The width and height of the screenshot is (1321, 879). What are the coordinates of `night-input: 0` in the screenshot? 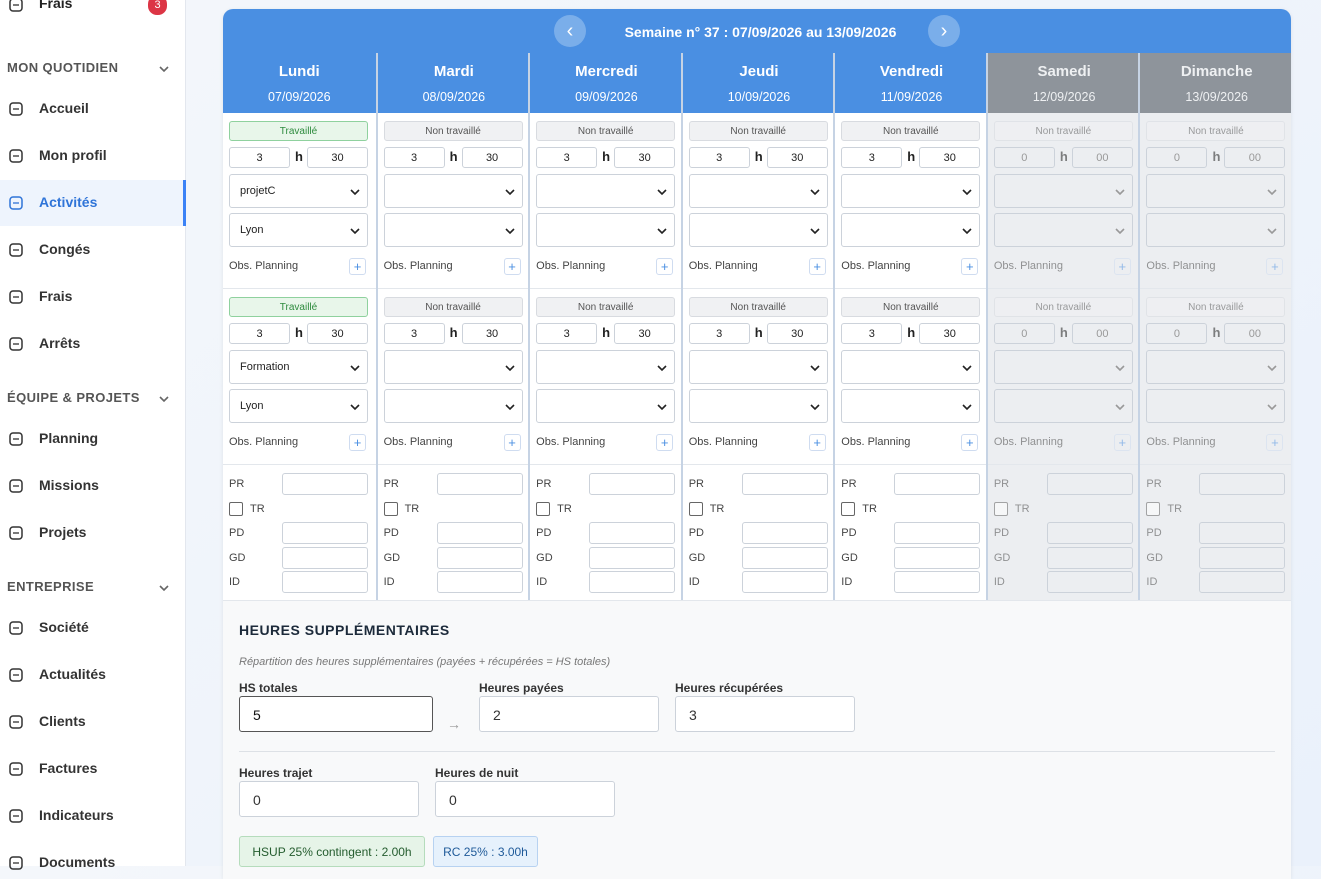 It's located at (525, 799).